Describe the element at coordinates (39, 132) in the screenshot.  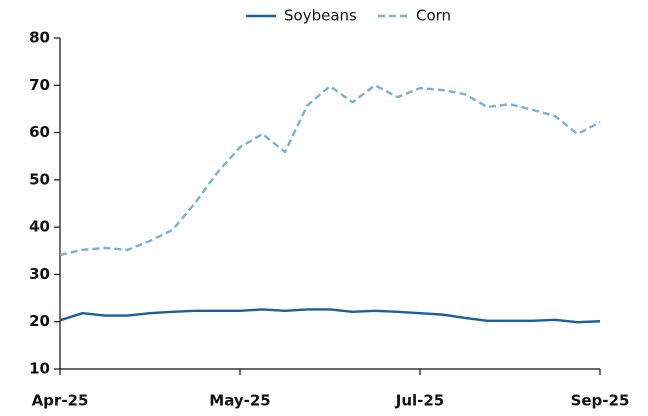
I see `y-tick-label: 60` at that location.